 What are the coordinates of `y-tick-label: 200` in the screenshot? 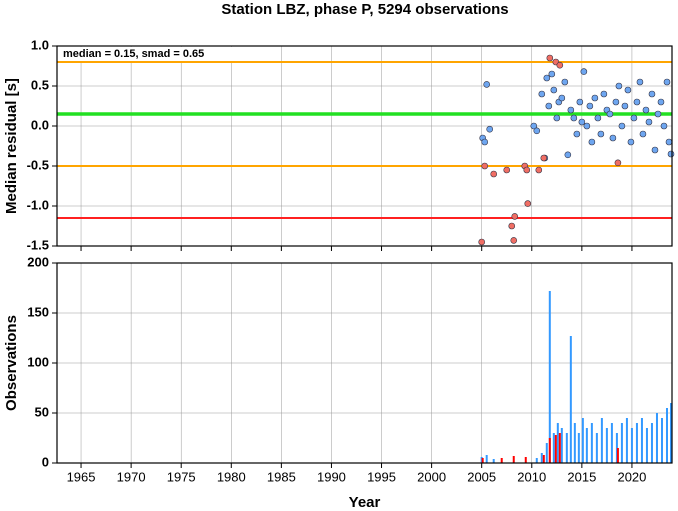 It's located at (38, 261).